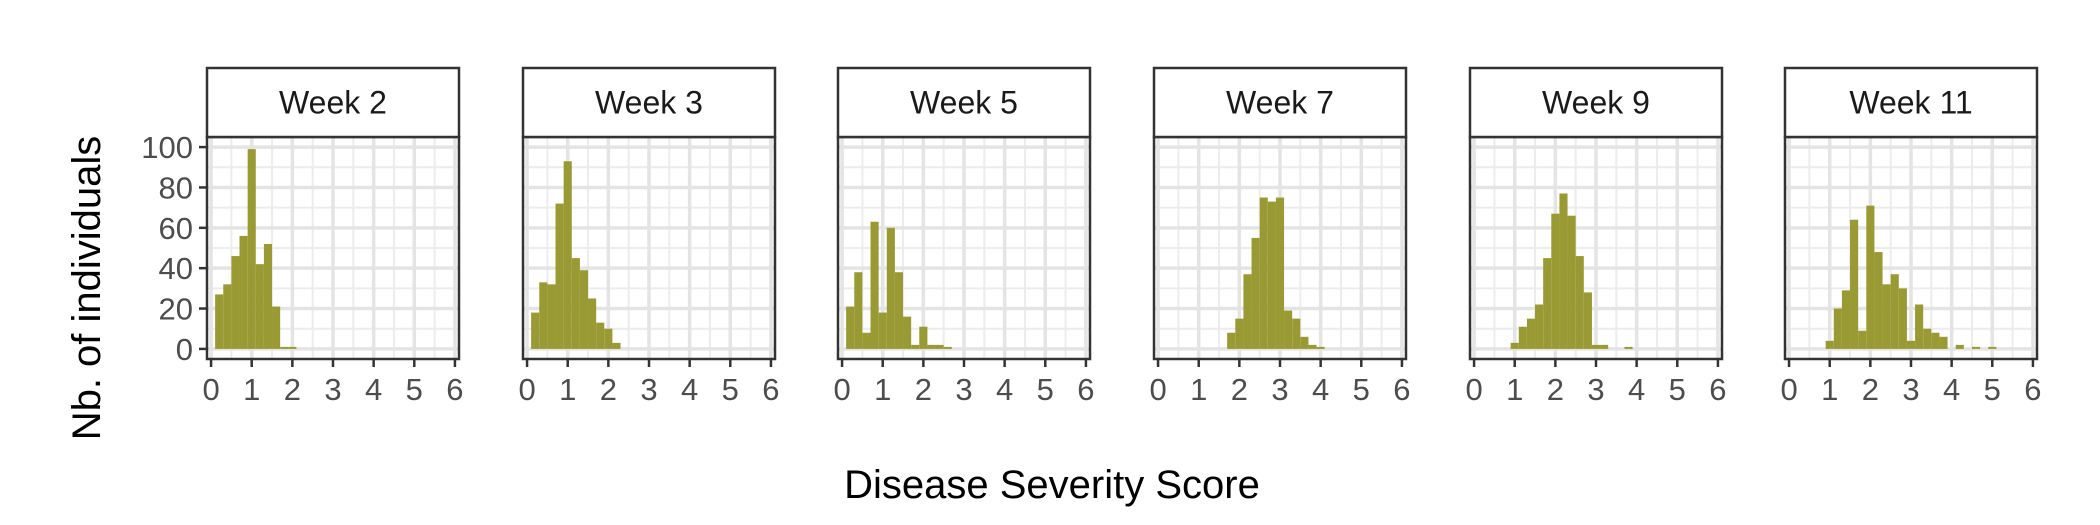 The height and width of the screenshot is (525, 2100). I want to click on facet-strip-label: Week 3, so click(649, 103).